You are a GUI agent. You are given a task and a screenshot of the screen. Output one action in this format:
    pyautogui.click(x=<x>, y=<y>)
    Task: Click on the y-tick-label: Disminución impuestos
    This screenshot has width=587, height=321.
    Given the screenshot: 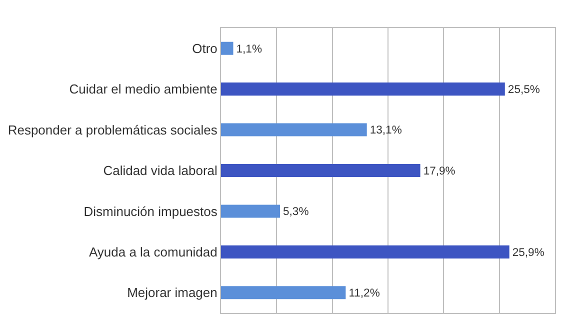 What is the action you would take?
    pyautogui.click(x=151, y=211)
    